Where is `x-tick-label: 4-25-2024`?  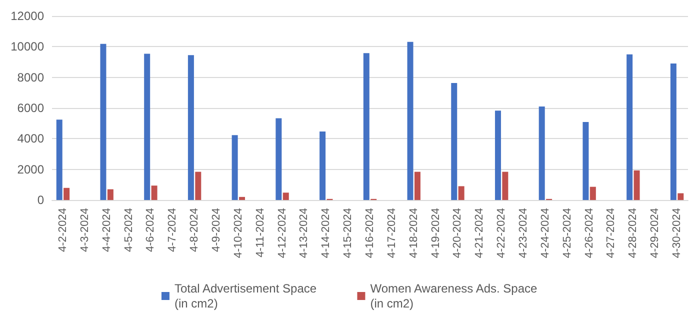
x-tick-label: 4-25-2024 is located at coordinates (567, 233).